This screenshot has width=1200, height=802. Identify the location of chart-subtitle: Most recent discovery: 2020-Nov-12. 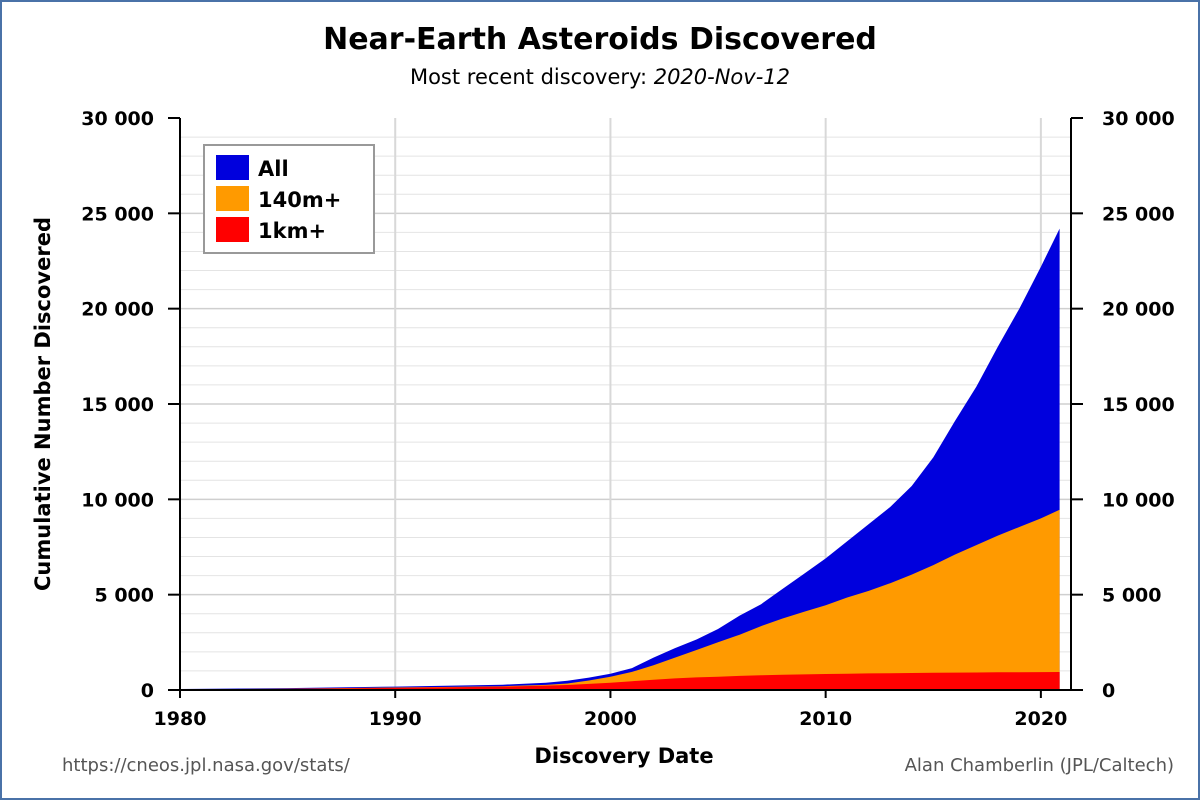
(600, 77).